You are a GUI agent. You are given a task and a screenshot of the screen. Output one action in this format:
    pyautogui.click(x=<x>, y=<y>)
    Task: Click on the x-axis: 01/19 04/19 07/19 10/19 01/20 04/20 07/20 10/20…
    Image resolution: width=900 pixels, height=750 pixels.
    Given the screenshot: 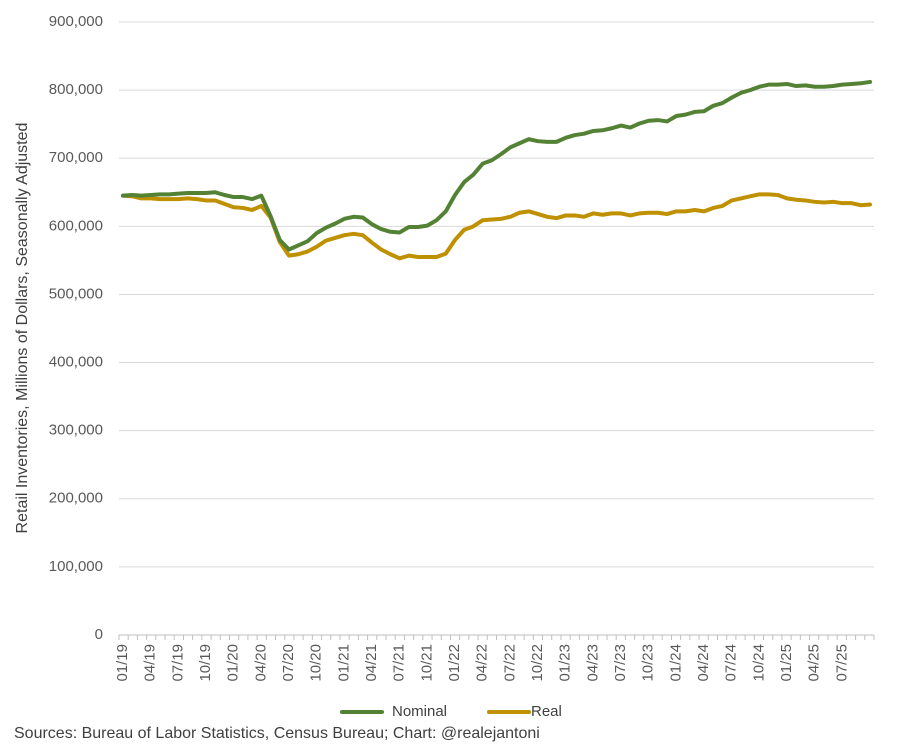 What is the action you would take?
    pyautogui.click(x=494, y=658)
    